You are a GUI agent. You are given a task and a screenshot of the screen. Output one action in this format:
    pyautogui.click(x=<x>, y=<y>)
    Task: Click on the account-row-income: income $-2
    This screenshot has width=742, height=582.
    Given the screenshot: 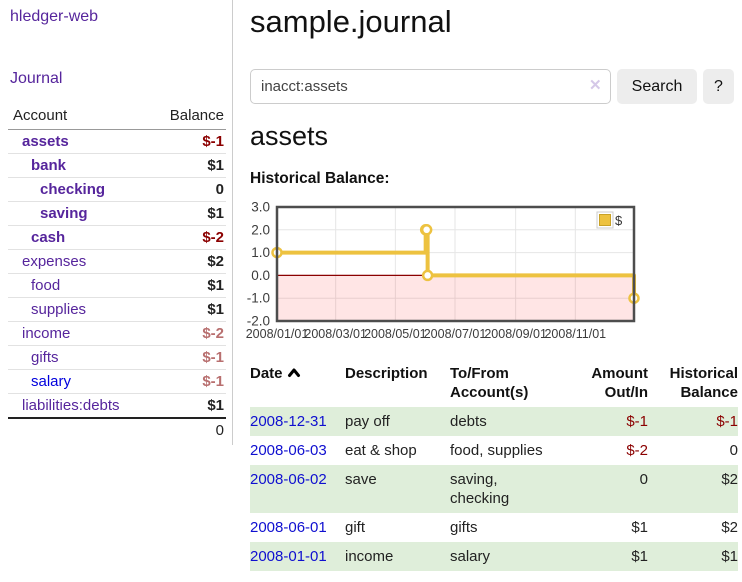 What is the action you would take?
    pyautogui.click(x=117, y=333)
    